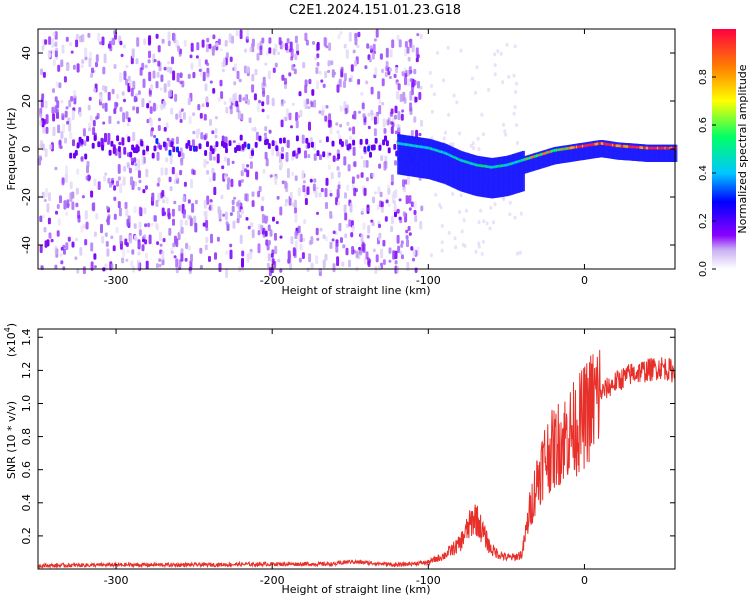 This screenshot has height=600, width=750. What do you see at coordinates (742, 148) in the screenshot?
I see `colorbar-label: Normalized spectral amplitude` at bounding box center [742, 148].